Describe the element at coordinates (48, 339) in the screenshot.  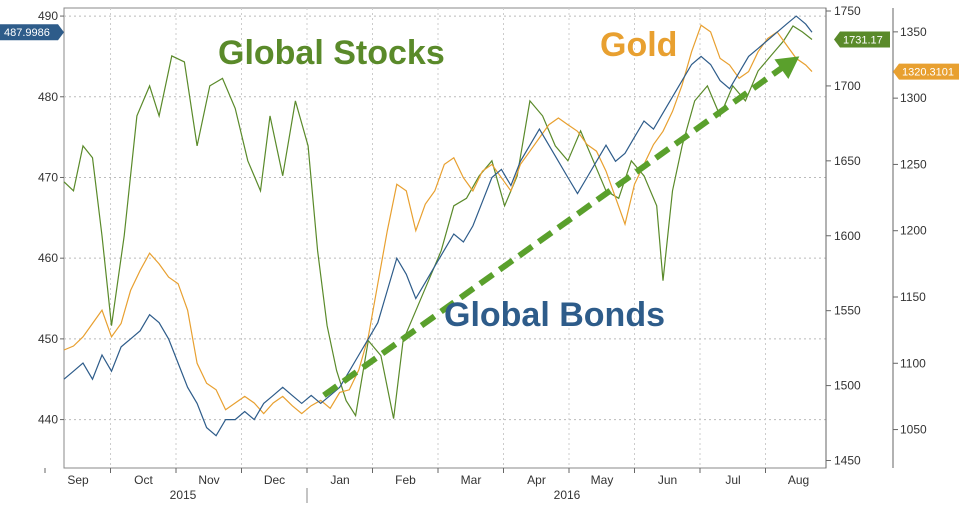
I see `left-axis-tick-label: 450` at that location.